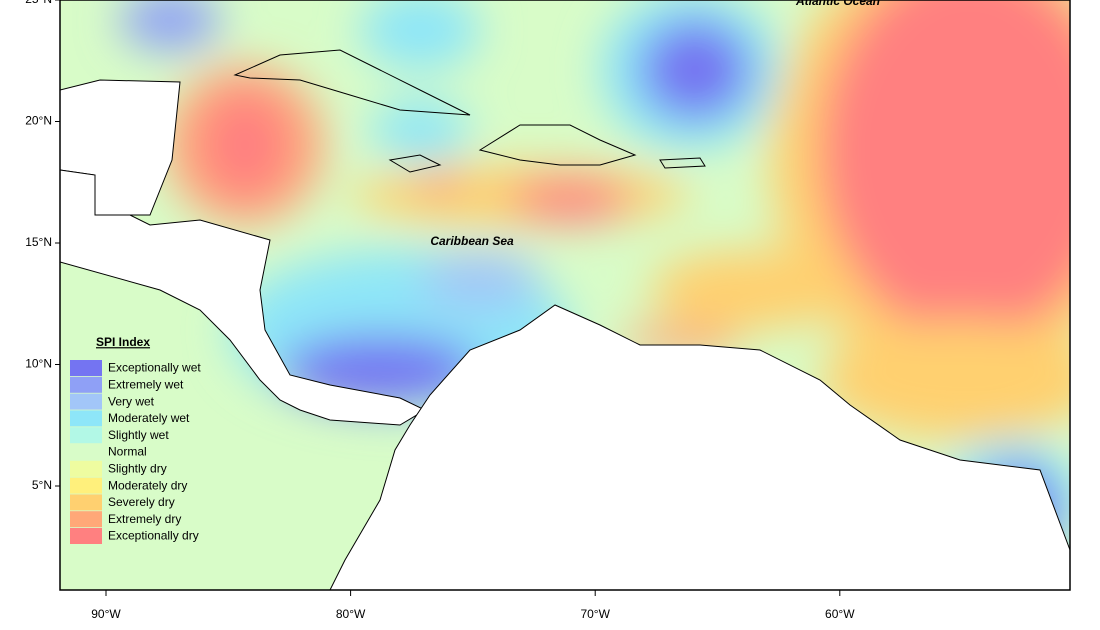  Describe the element at coordinates (153, 536) in the screenshot. I see `legend-label: Exceptionally dry` at that location.